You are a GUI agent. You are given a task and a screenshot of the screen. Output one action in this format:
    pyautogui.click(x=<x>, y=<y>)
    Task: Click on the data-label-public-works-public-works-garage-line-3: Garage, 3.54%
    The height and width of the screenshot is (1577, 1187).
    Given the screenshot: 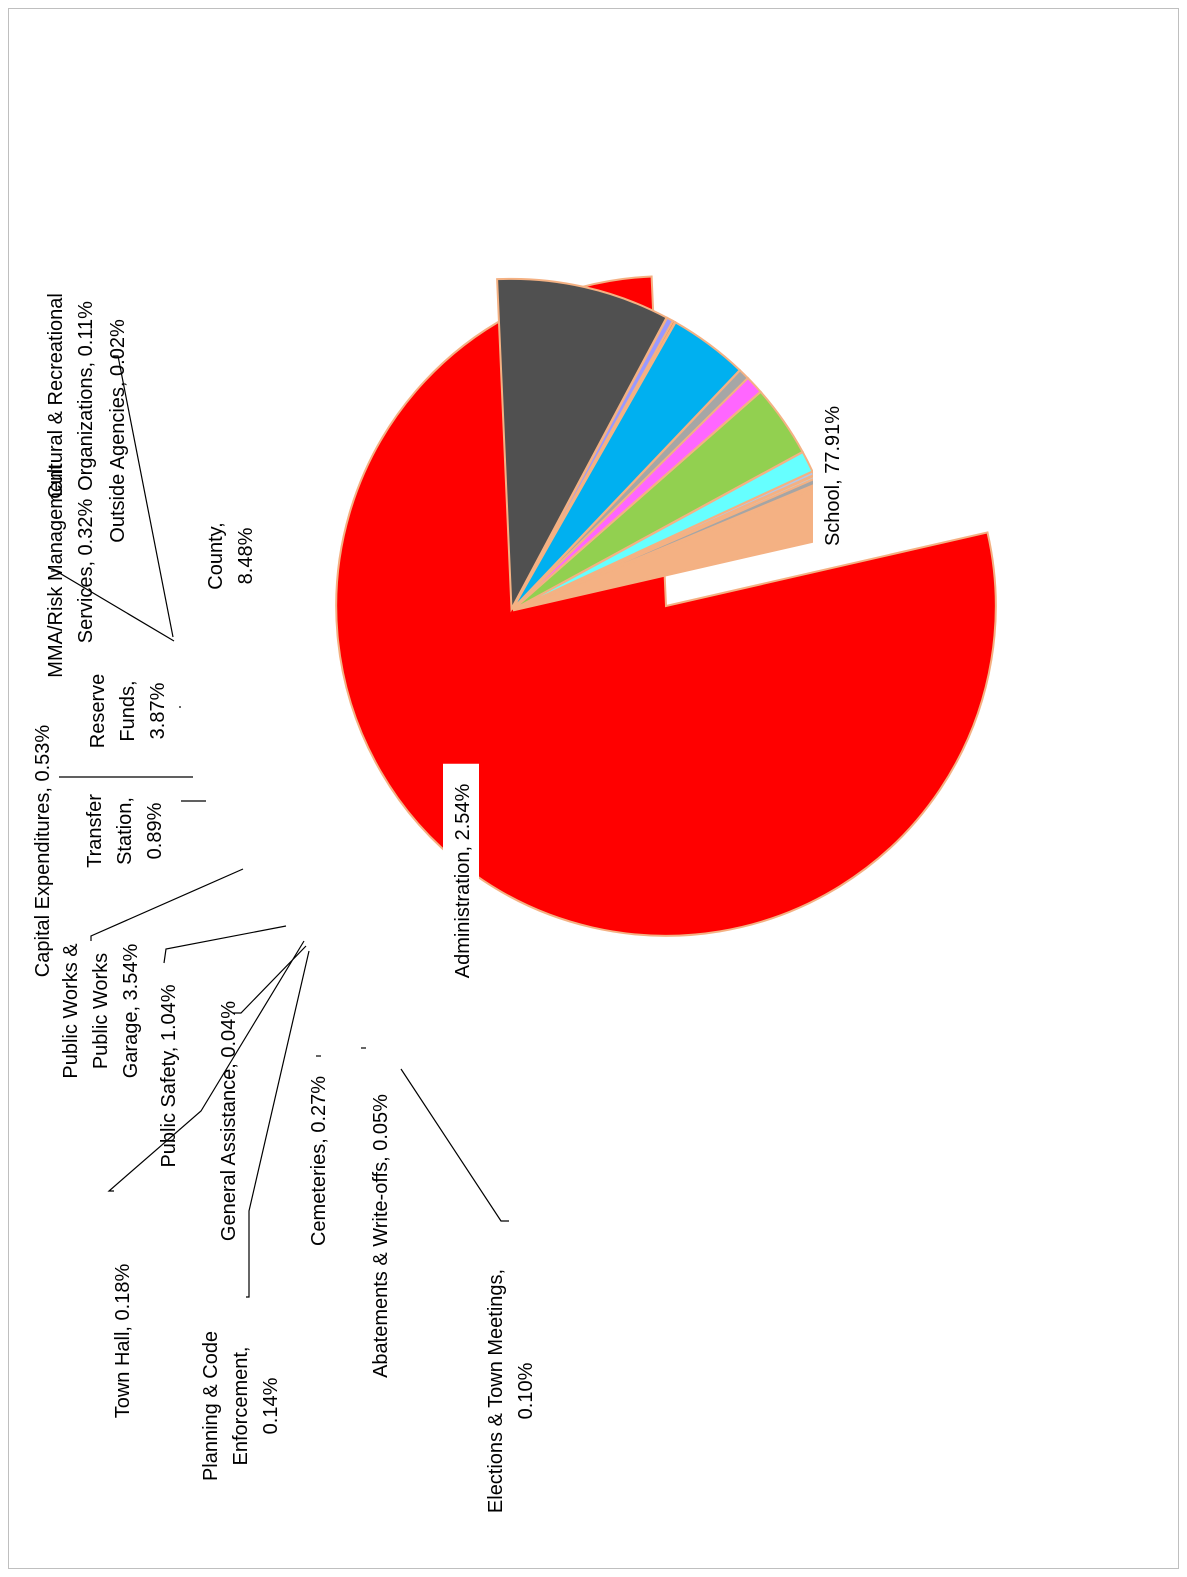 What is the action you would take?
    pyautogui.click(x=131, y=1011)
    